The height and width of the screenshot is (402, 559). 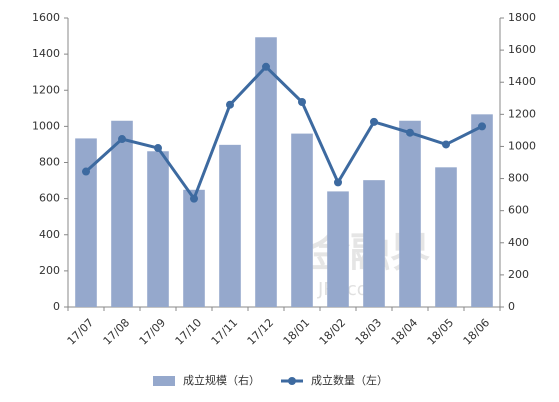 What do you see at coordinates (153, 332) in the screenshot?
I see `x-tick-label: 17/09` at bounding box center [153, 332].